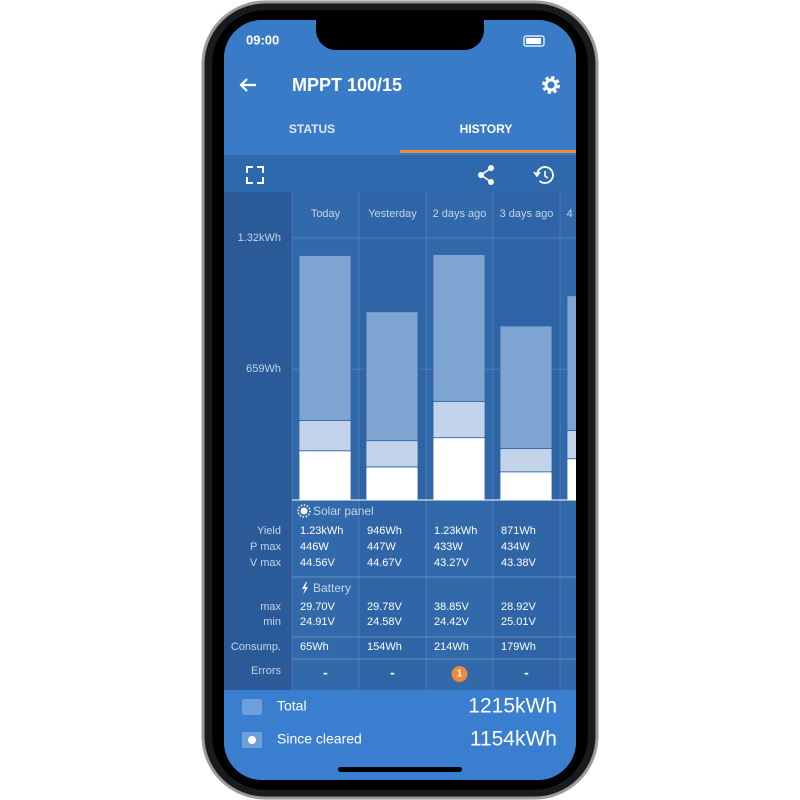 The image size is (800, 800). Describe the element at coordinates (384, 531) in the screenshot. I see `solar-row-value: 946Wh` at that location.